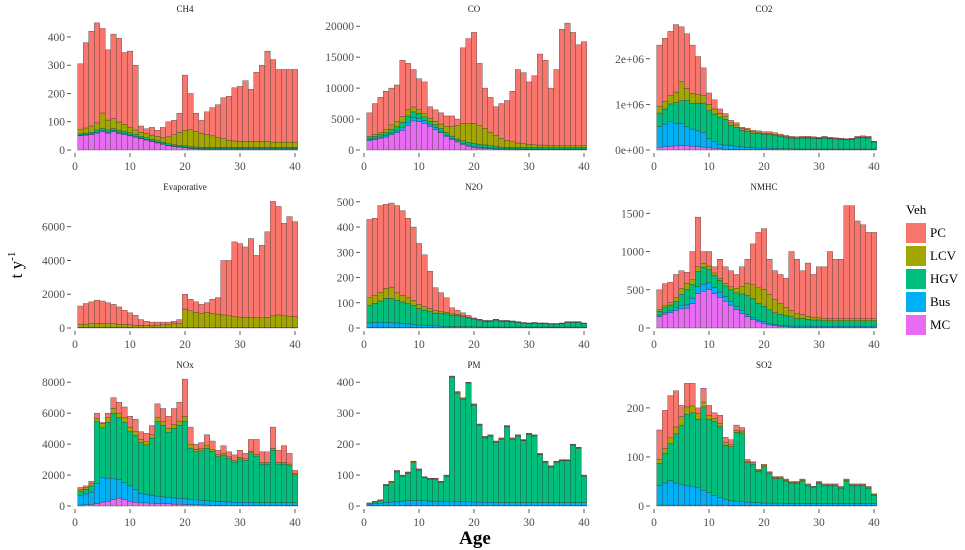 Image resolution: width=965 pixels, height=550 pixels. Describe the element at coordinates (174, 88) in the screenshot. I see `facet-ch4: CH4 0 100 200 300 400 0 10 20 30 40` at that location.